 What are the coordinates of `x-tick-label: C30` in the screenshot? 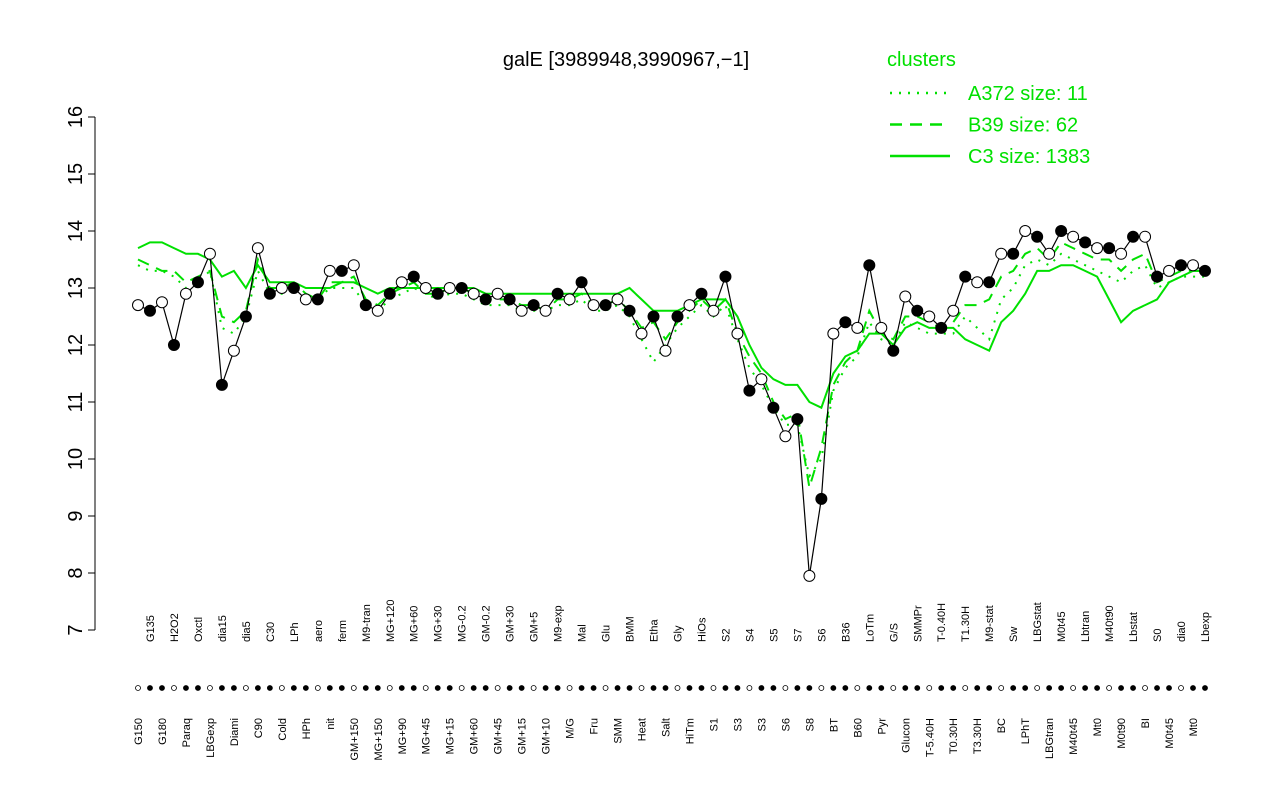 It's located at (271, 632).